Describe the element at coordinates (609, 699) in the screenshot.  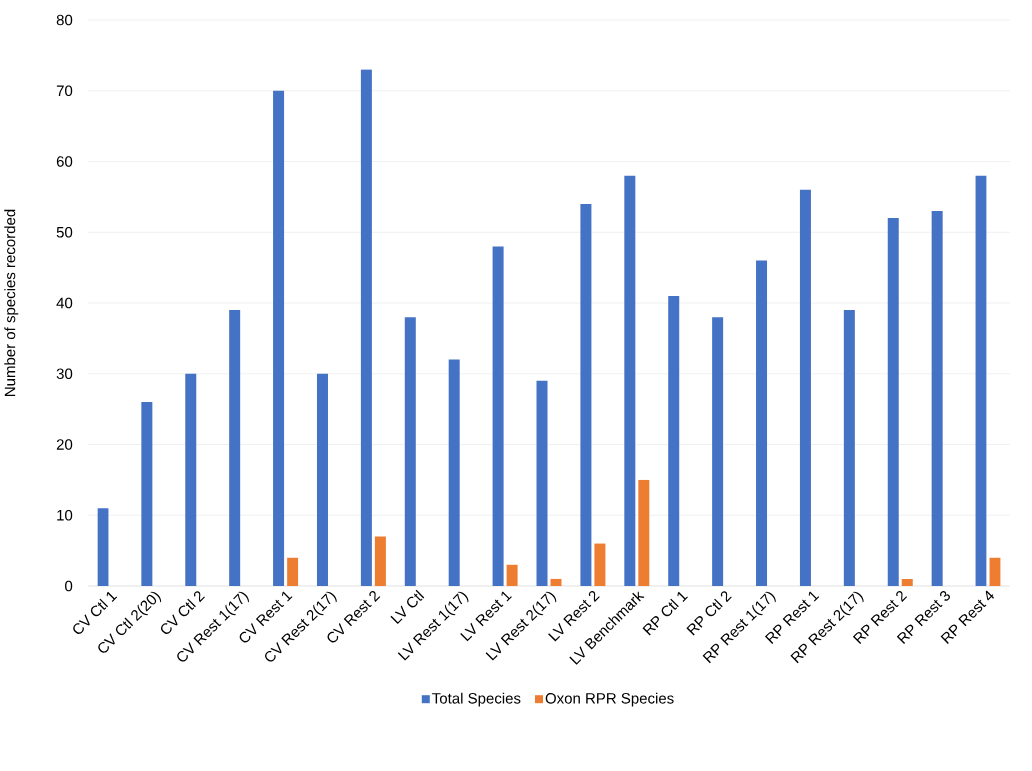
I see `legend-label: Oxon RPR Species` at that location.